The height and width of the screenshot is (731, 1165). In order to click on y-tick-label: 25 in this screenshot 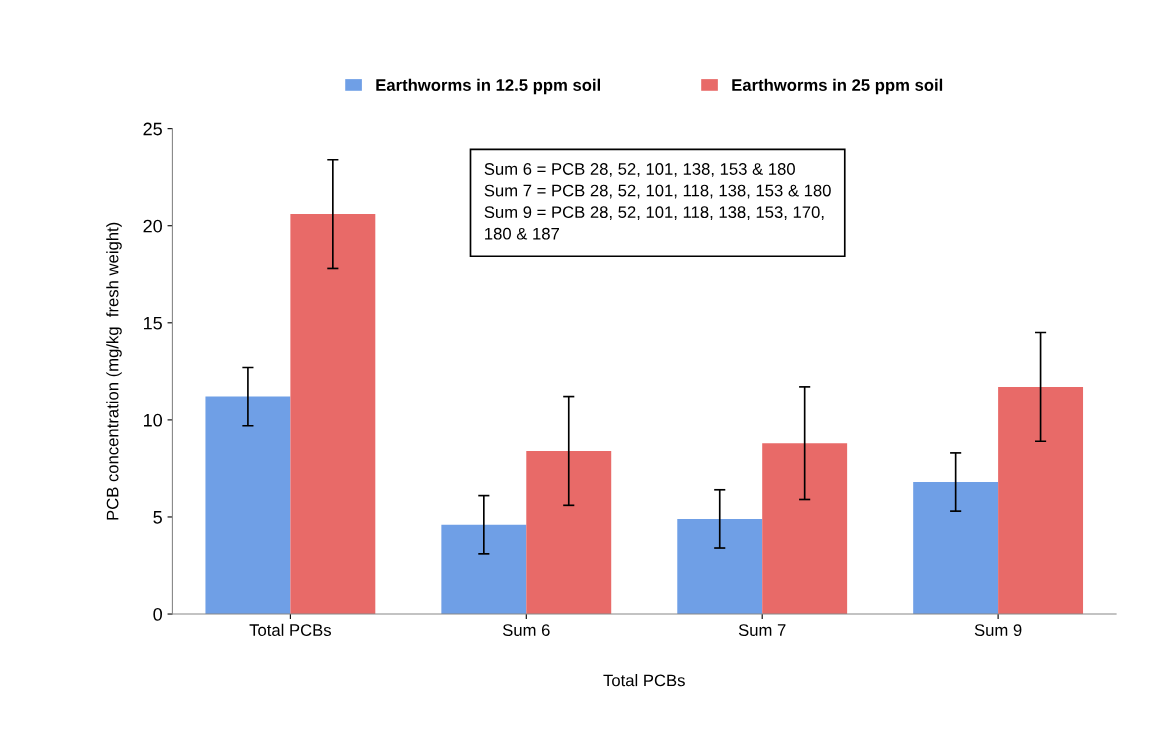, I will do `click(152, 129)`.